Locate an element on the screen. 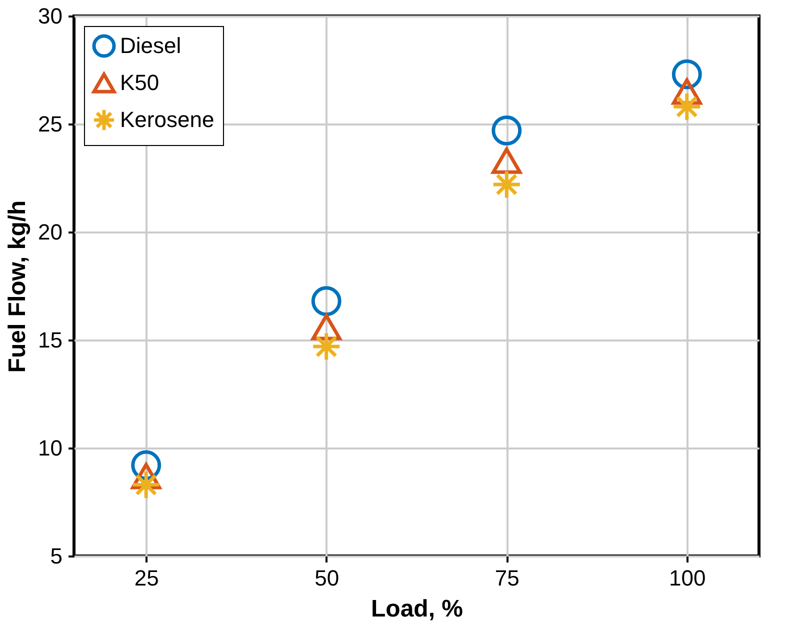 This screenshot has height=642, width=790. y-tick-label: 10 is located at coordinates (50, 448).